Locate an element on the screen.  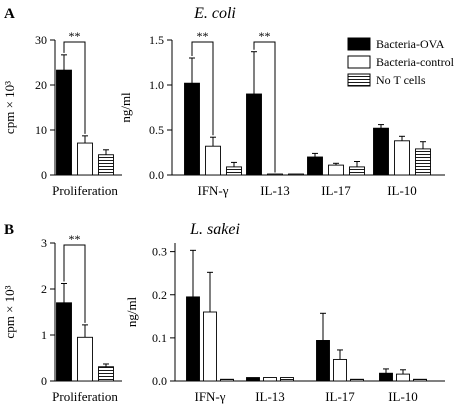
y-tick-label: 10 is located at coordinates (41, 130).